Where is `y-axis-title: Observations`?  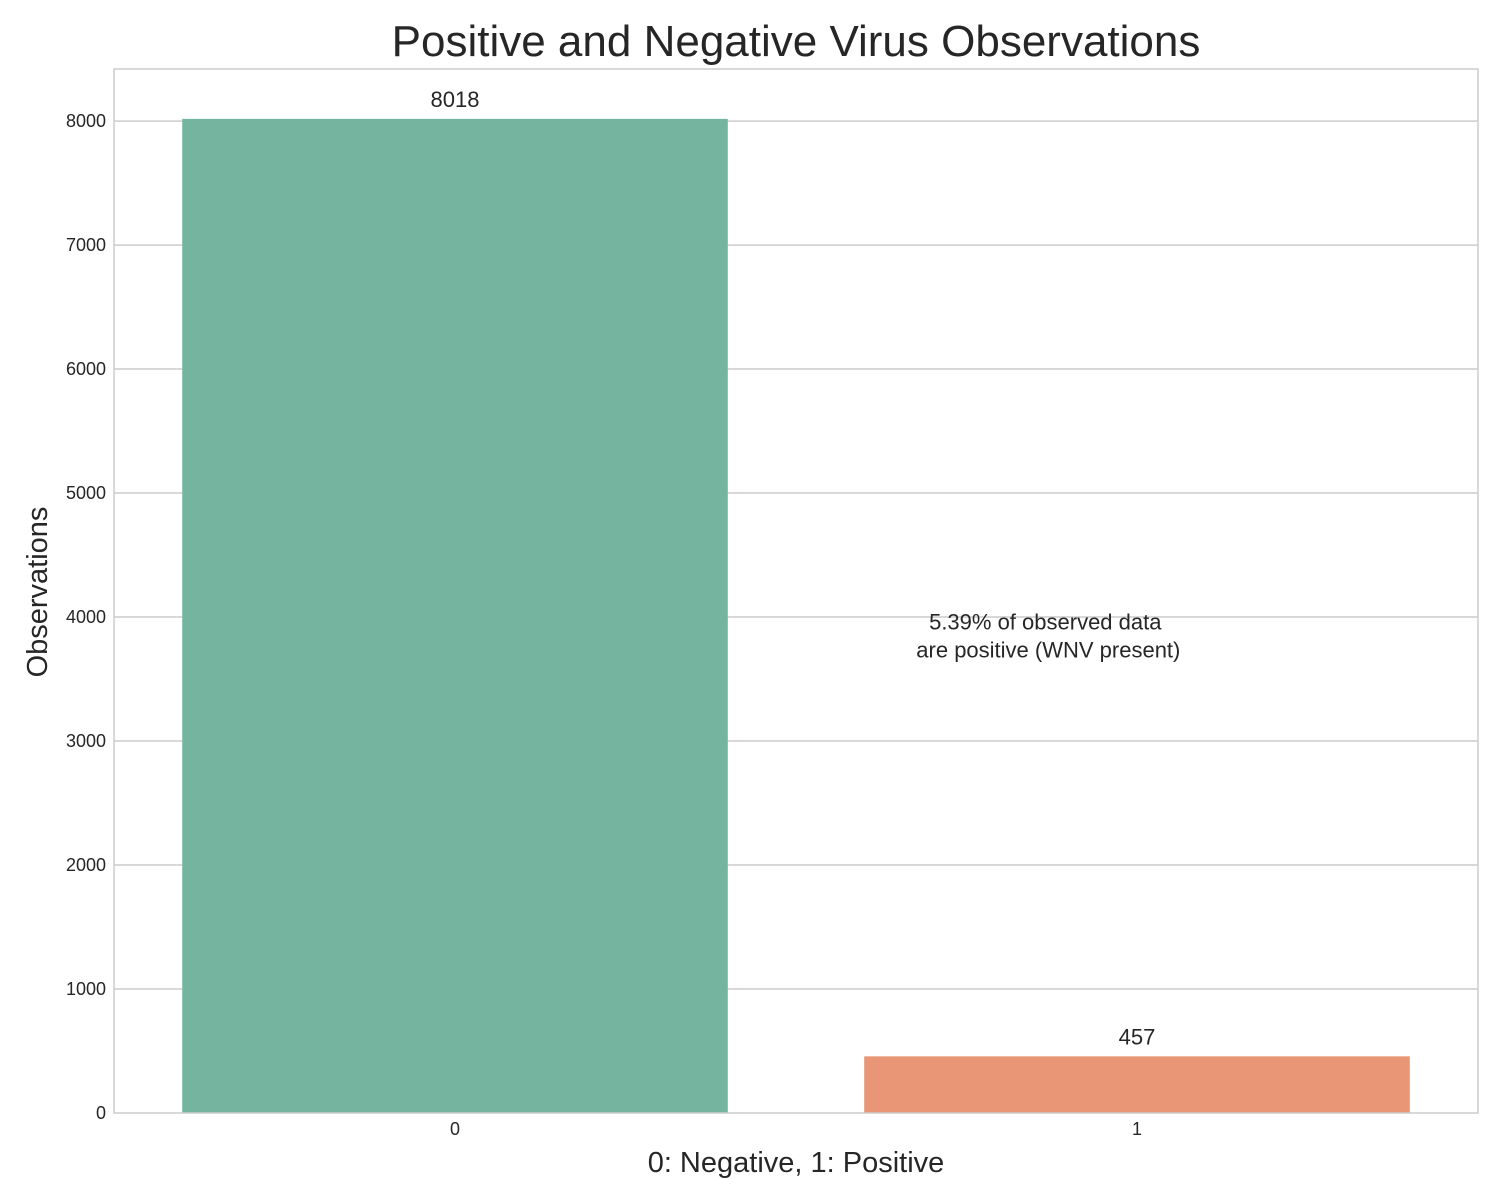
y-axis-title: Observations is located at coordinates (38, 592).